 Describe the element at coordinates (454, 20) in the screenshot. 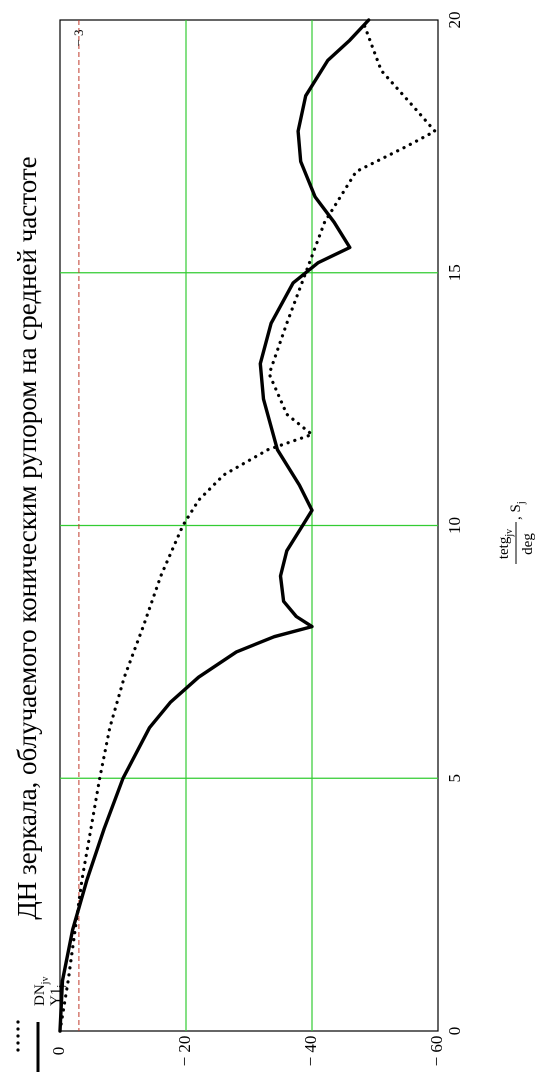

I see `x-tick-label-20: 20` at that location.